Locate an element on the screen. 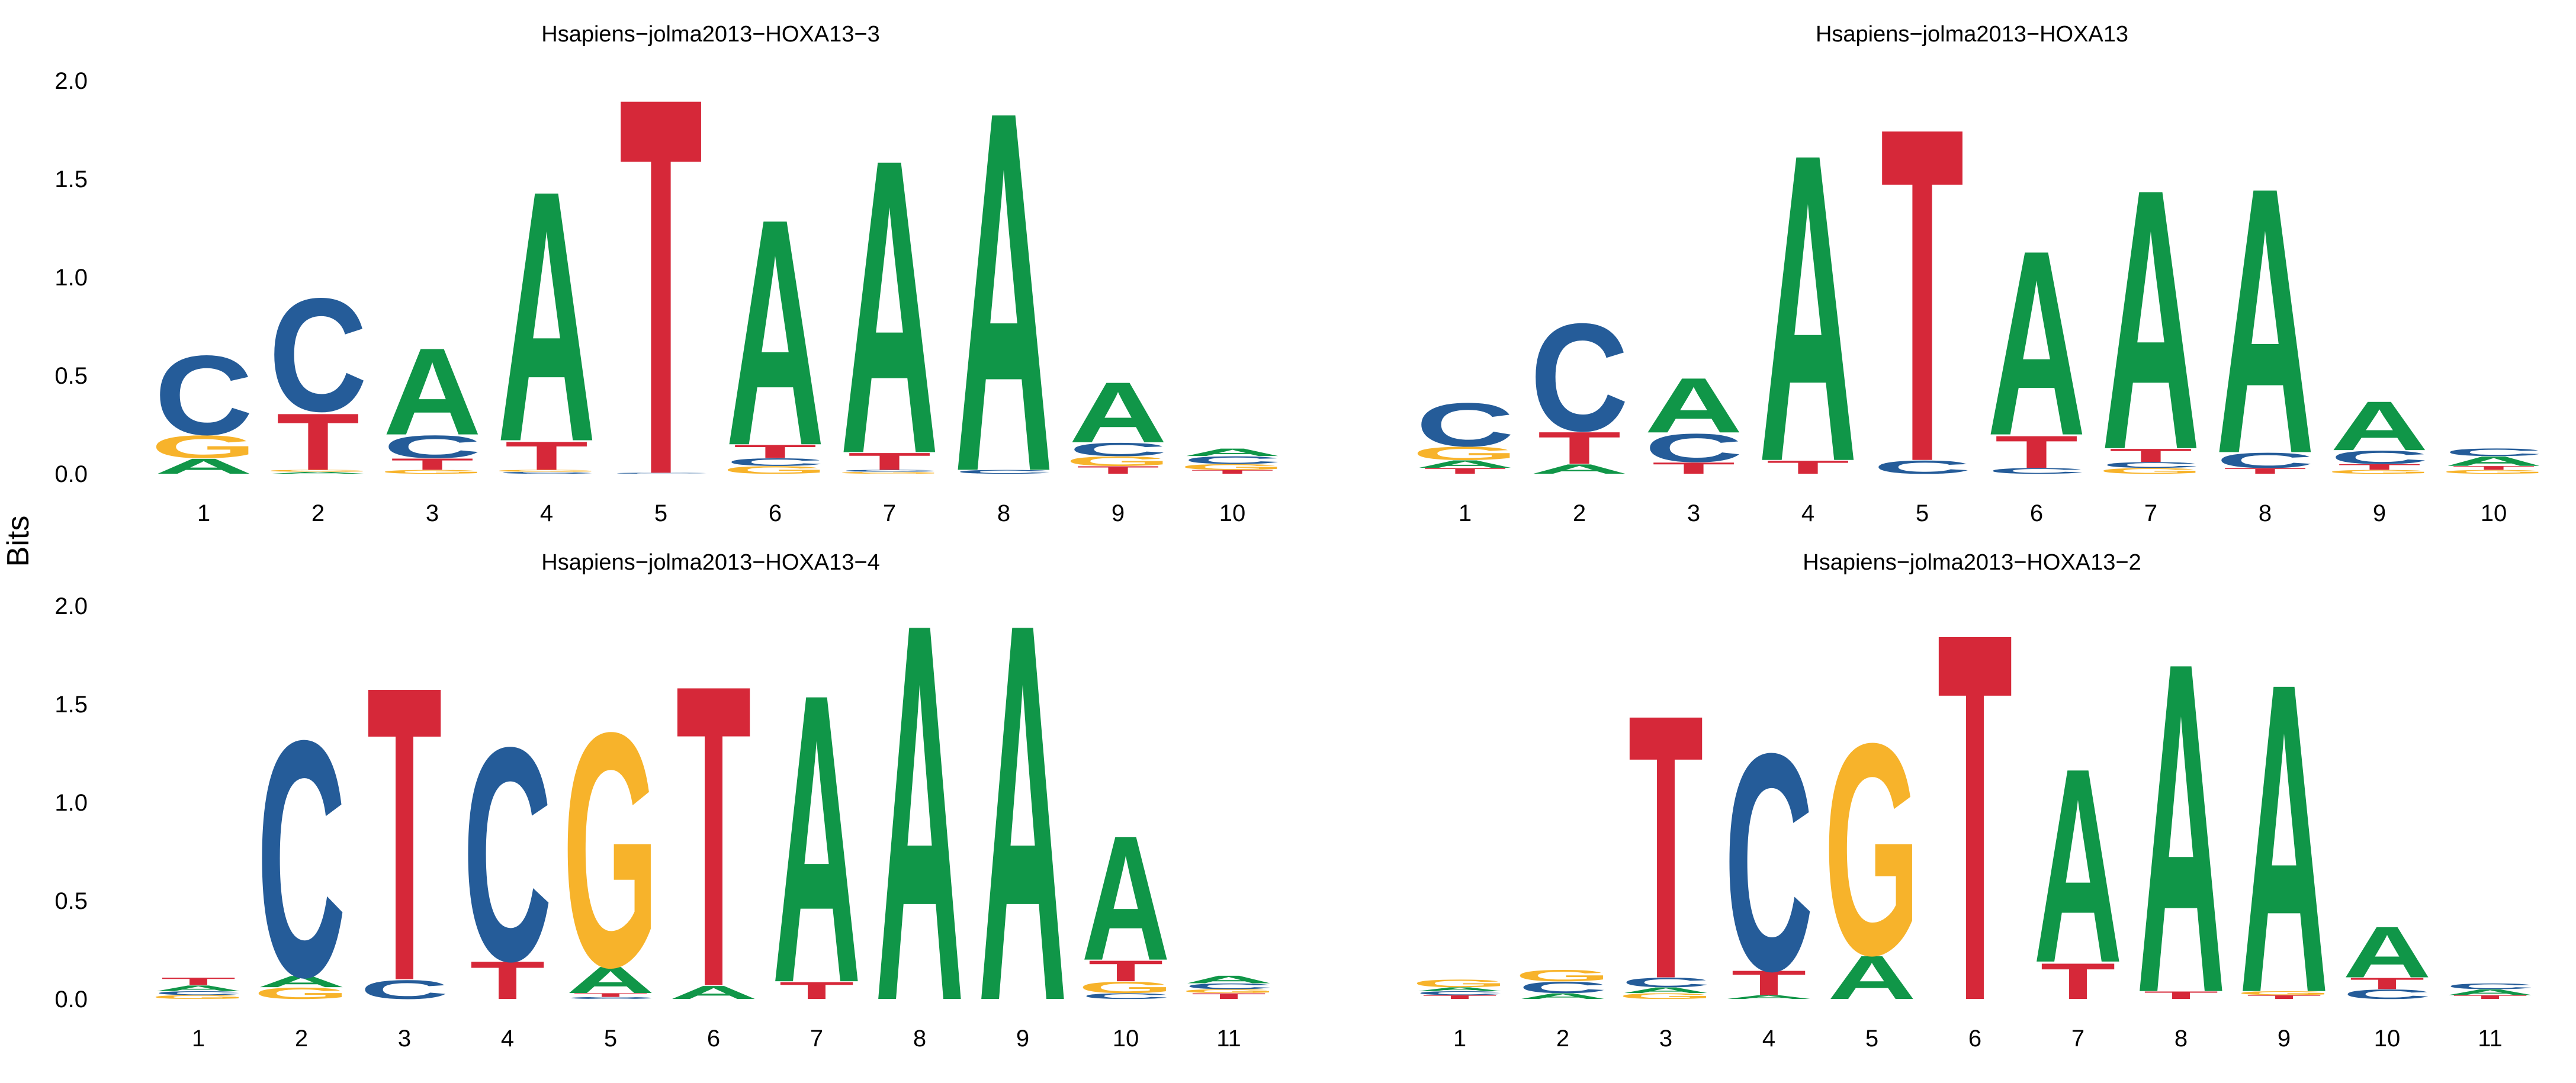  y-tick-label: 1.0 is located at coordinates (71, 278).